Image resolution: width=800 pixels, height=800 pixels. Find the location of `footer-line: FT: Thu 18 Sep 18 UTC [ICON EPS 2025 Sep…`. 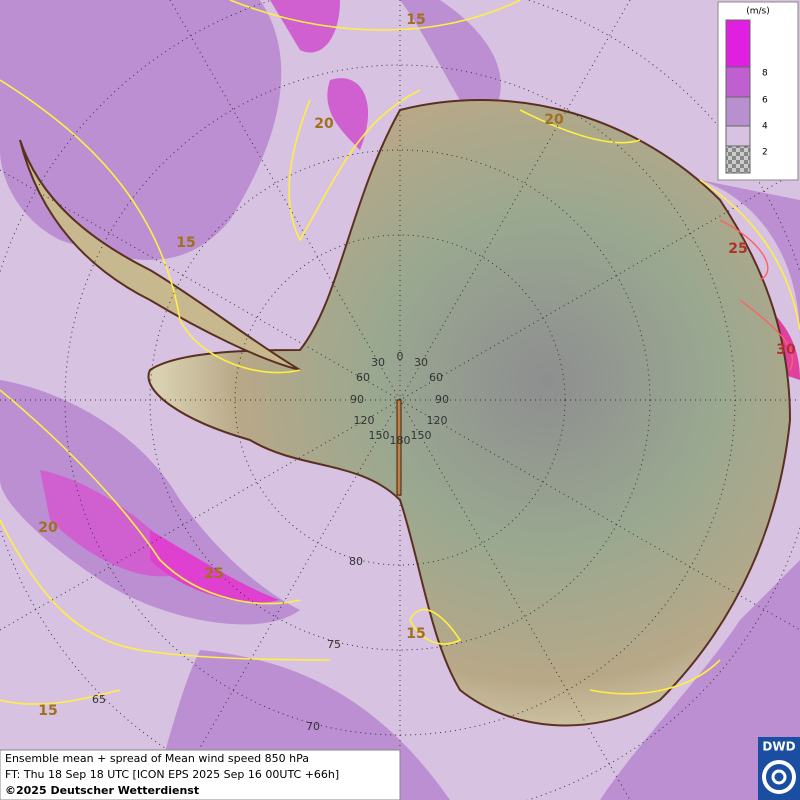

footer-line: FT: Thu 18 Sep 18 UTC [ICON EPS 2025 Sep… is located at coordinates (172, 774).